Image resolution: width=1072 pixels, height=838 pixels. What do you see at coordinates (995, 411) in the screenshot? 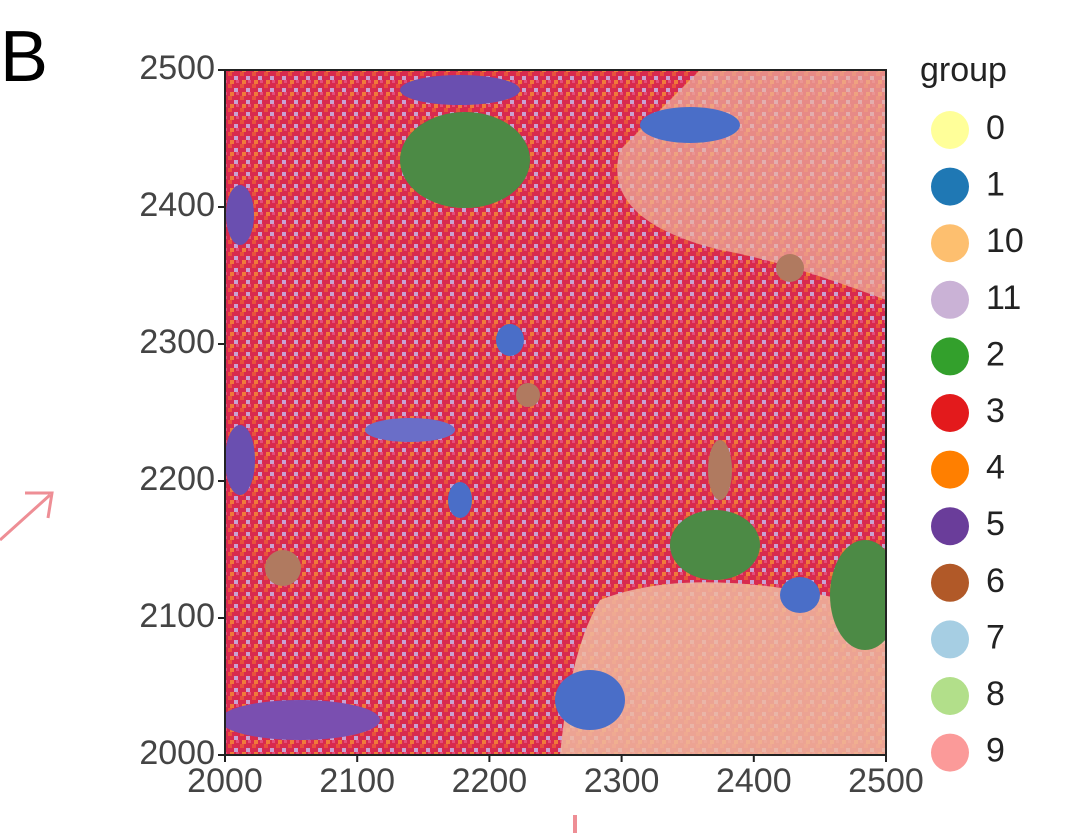
I see `legend-label: 3` at bounding box center [995, 411].